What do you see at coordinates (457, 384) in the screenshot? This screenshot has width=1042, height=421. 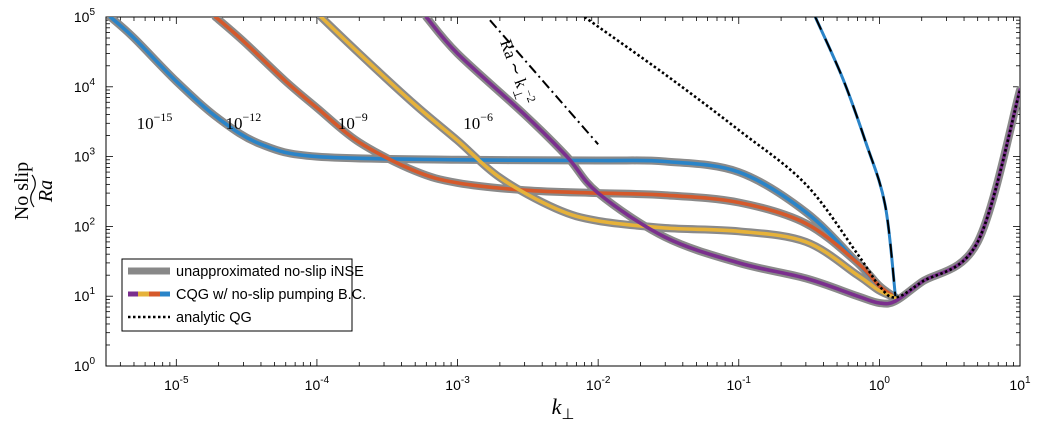 I see `x-tick-label: 10⁻³` at bounding box center [457, 384].